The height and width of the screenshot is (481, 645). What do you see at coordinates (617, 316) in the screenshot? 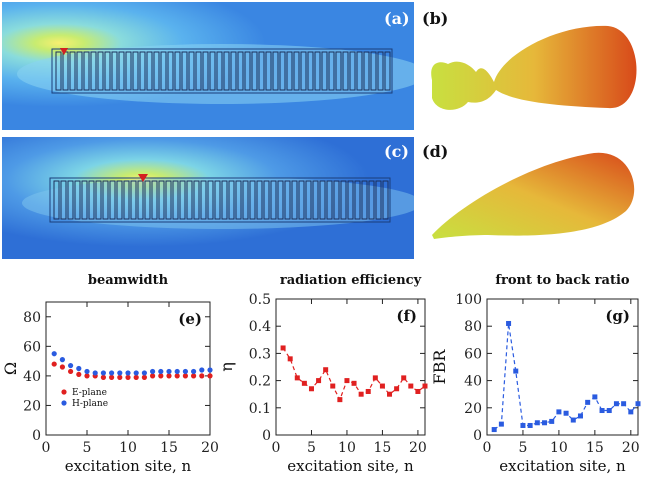
I see `panel-label: (g)` at bounding box center [617, 316].